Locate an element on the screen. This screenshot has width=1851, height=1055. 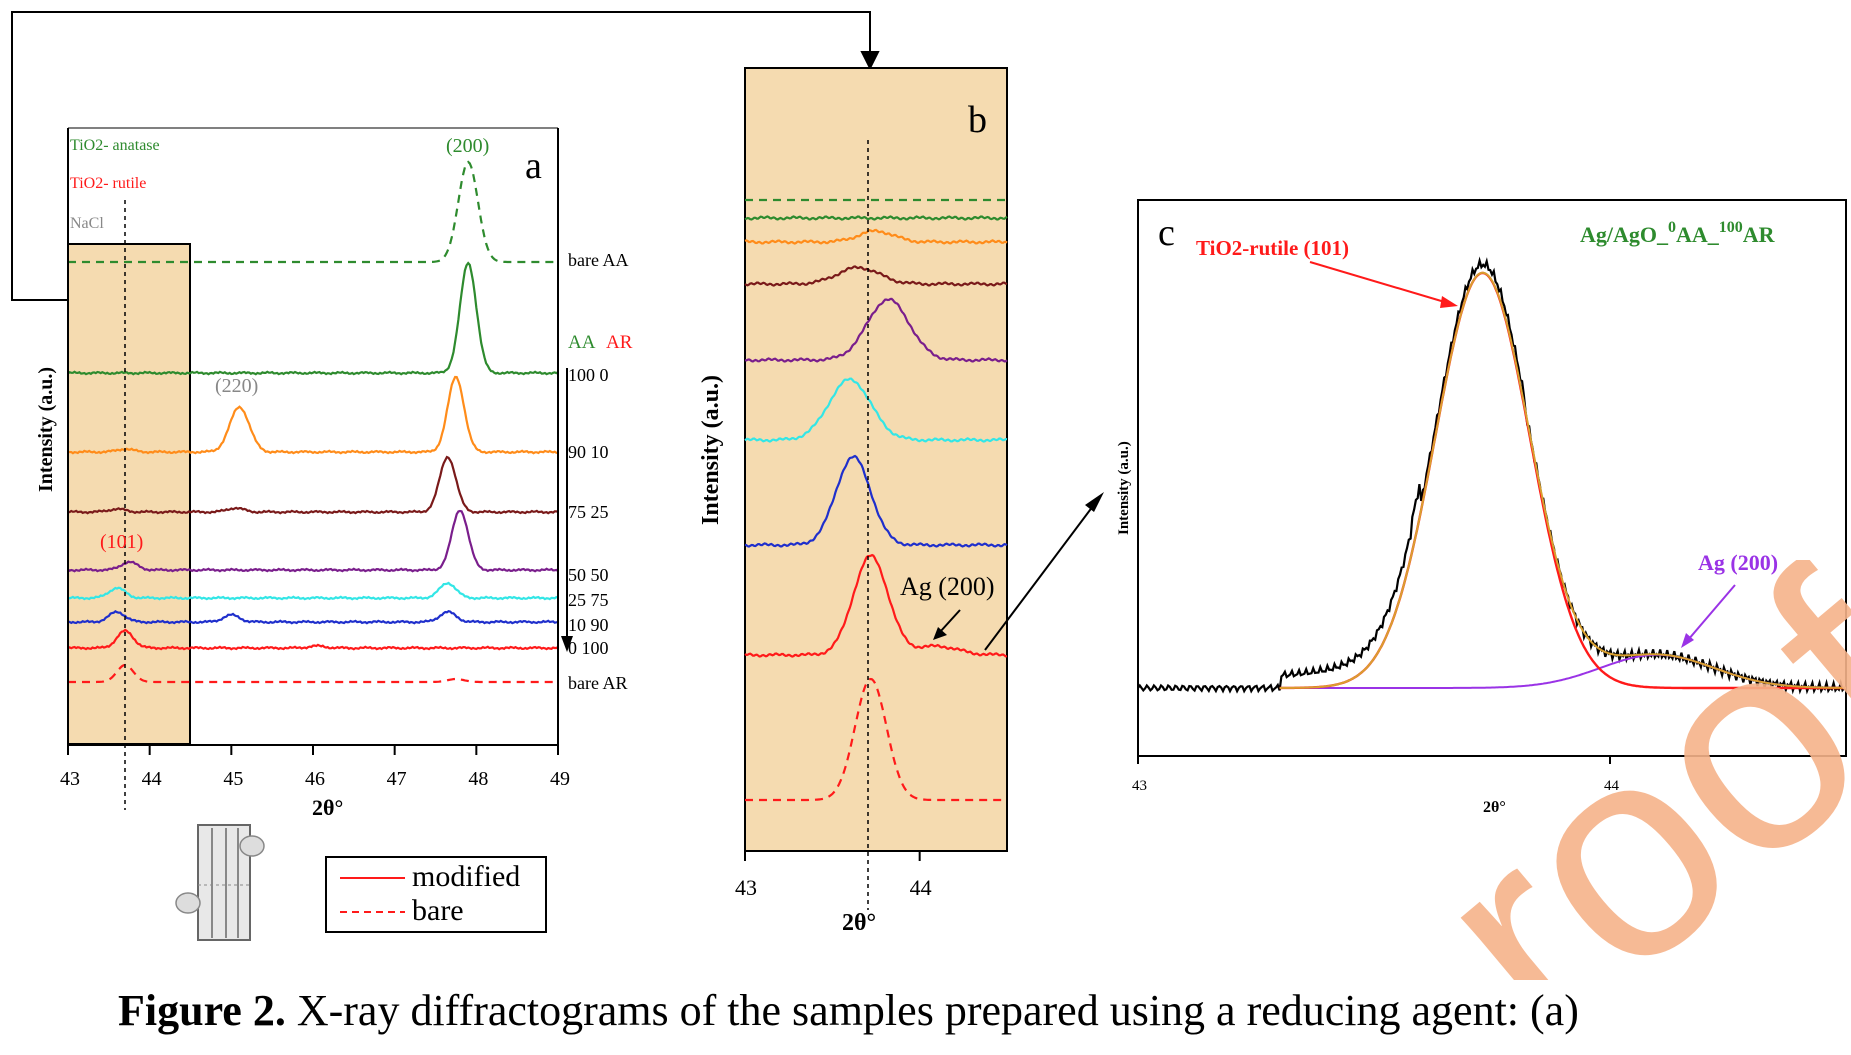
panel-a-tick-label: 49 is located at coordinates (560, 779).